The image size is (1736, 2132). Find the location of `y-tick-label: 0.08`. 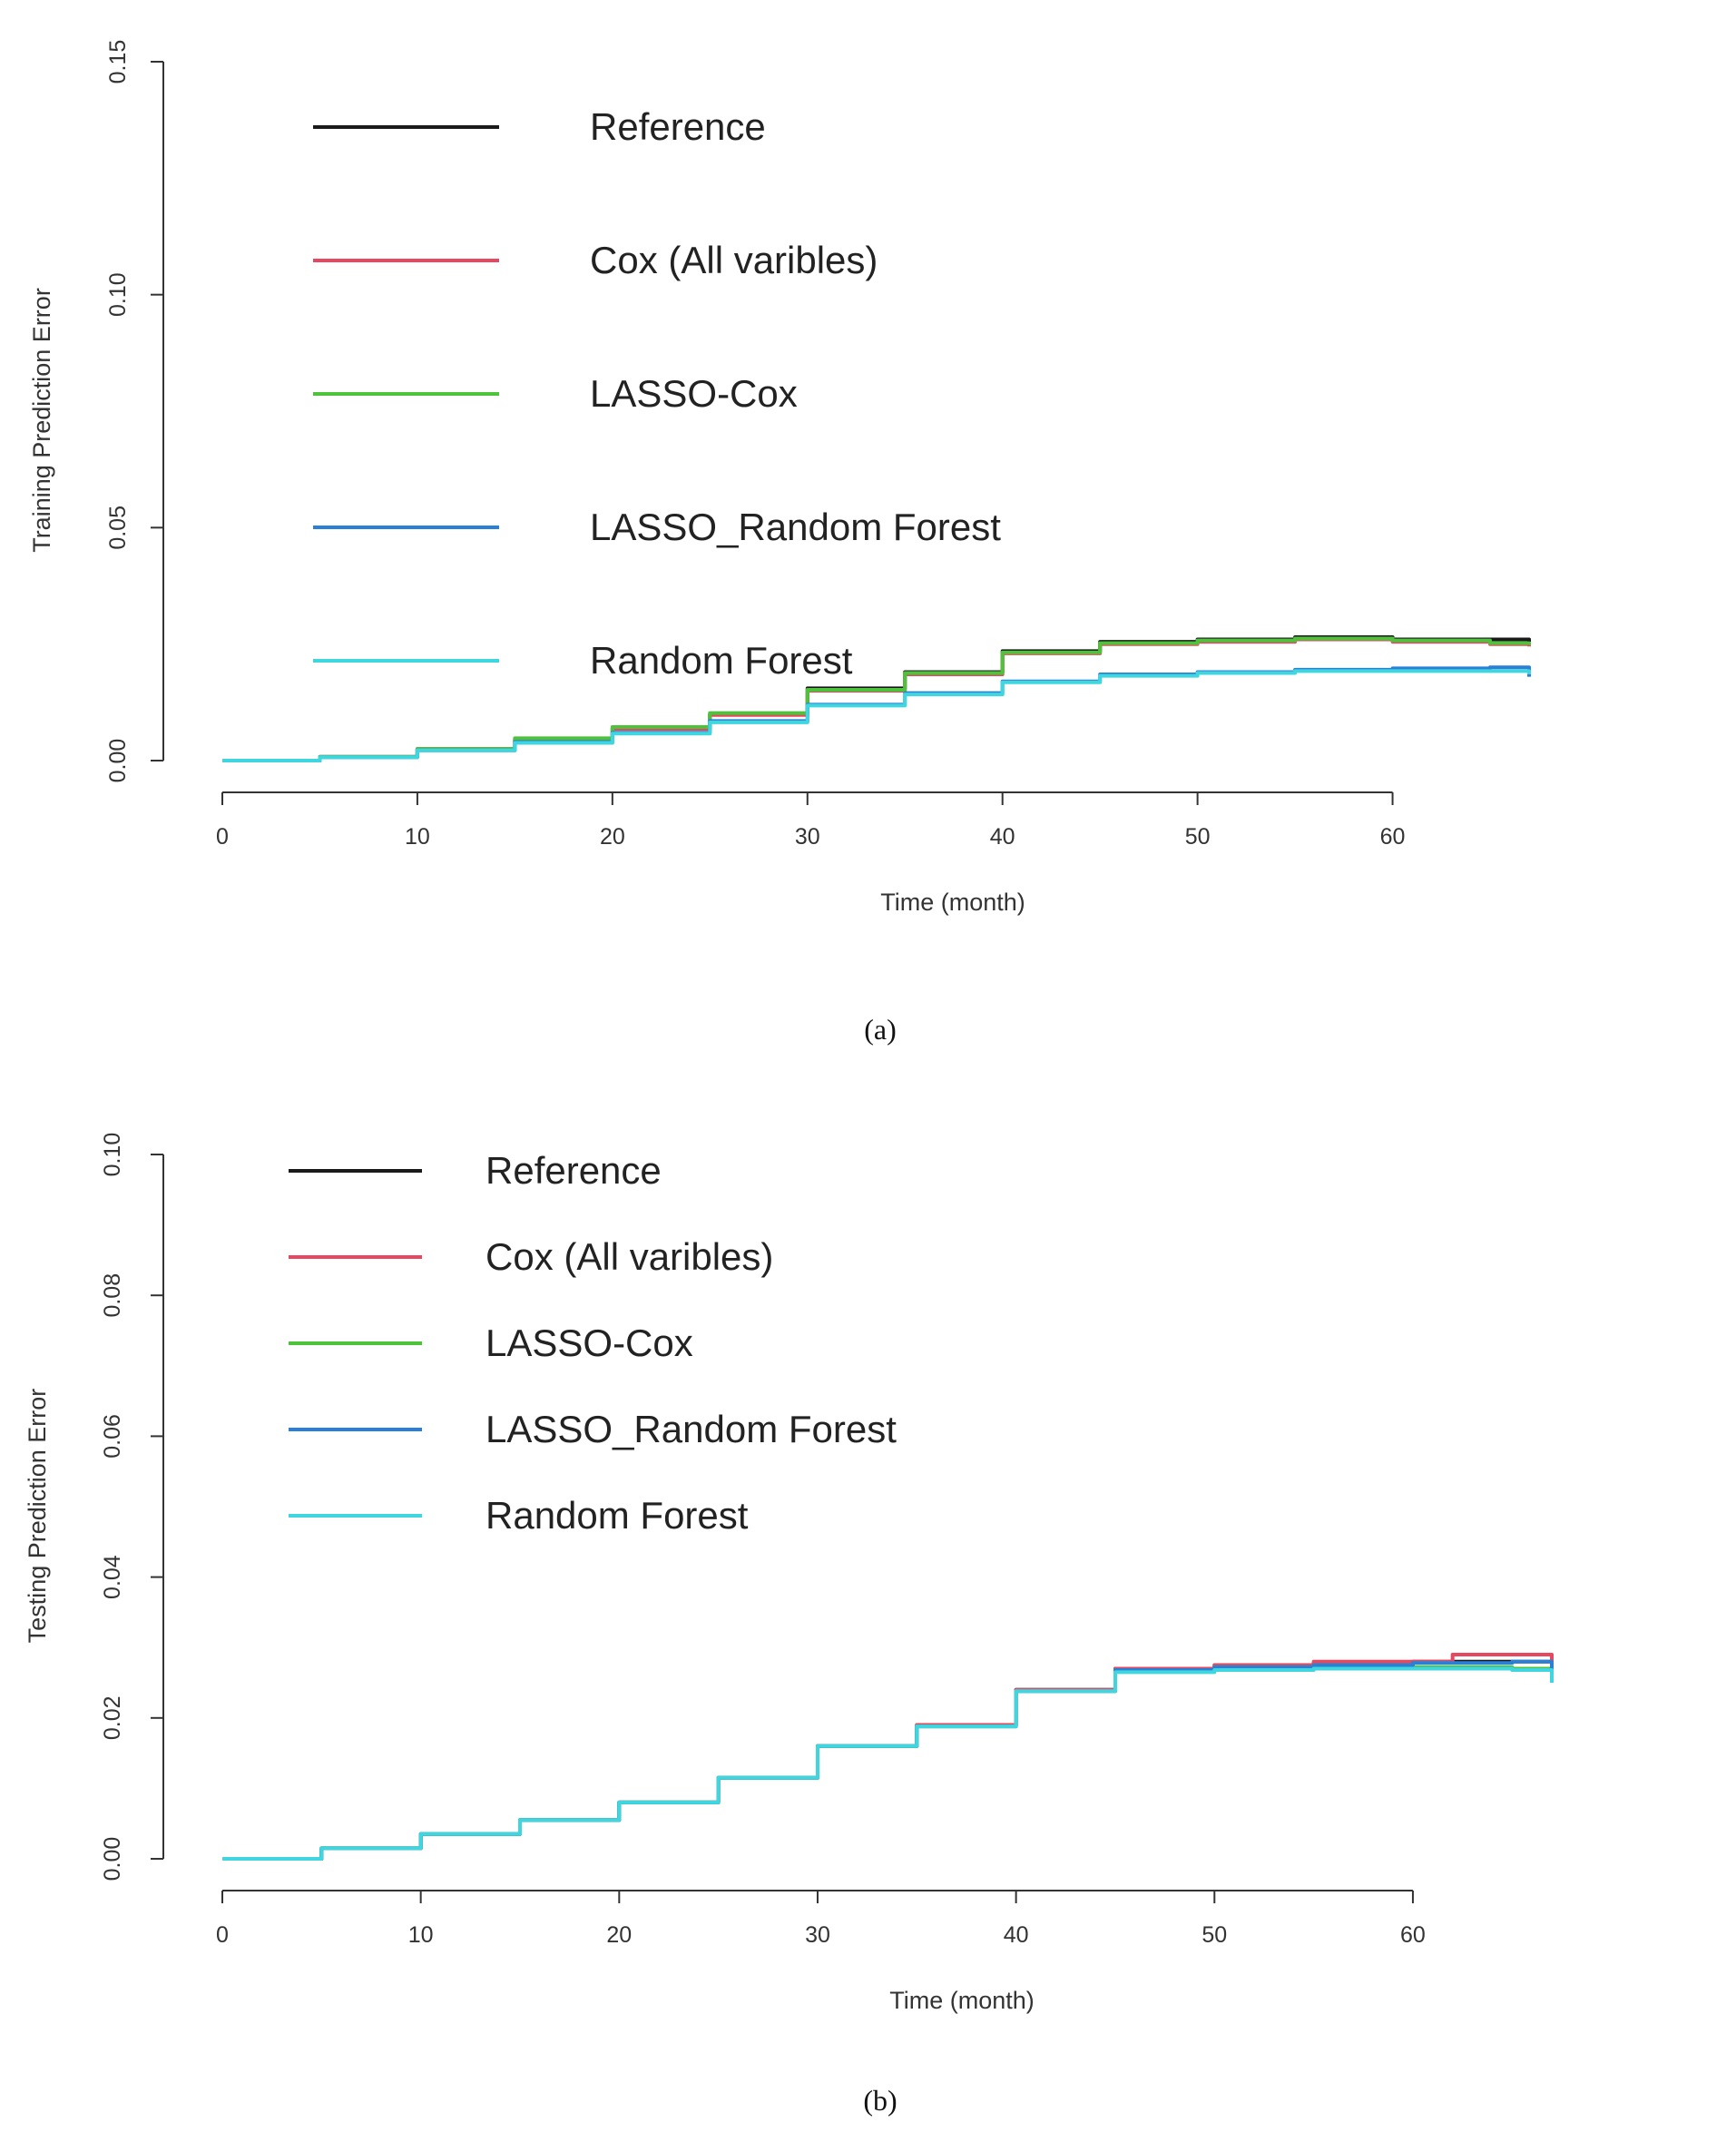

y-tick-label: 0.08 is located at coordinates (112, 1296).